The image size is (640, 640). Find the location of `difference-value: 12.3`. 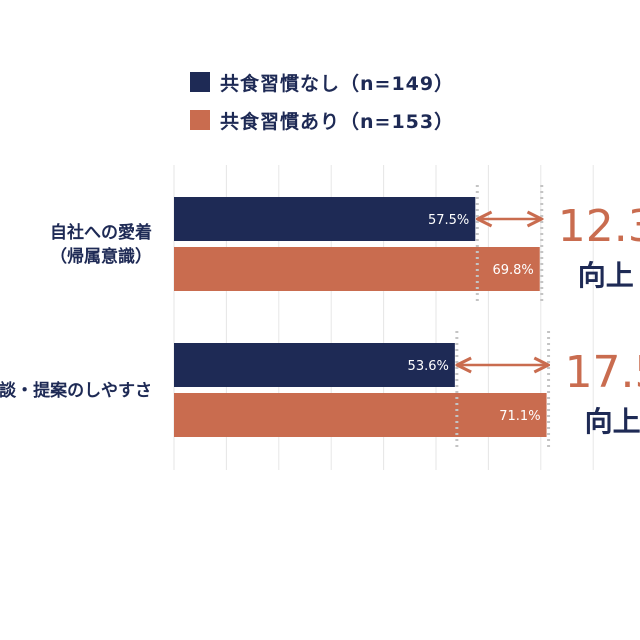

difference-value: 12.3 is located at coordinates (599, 226).